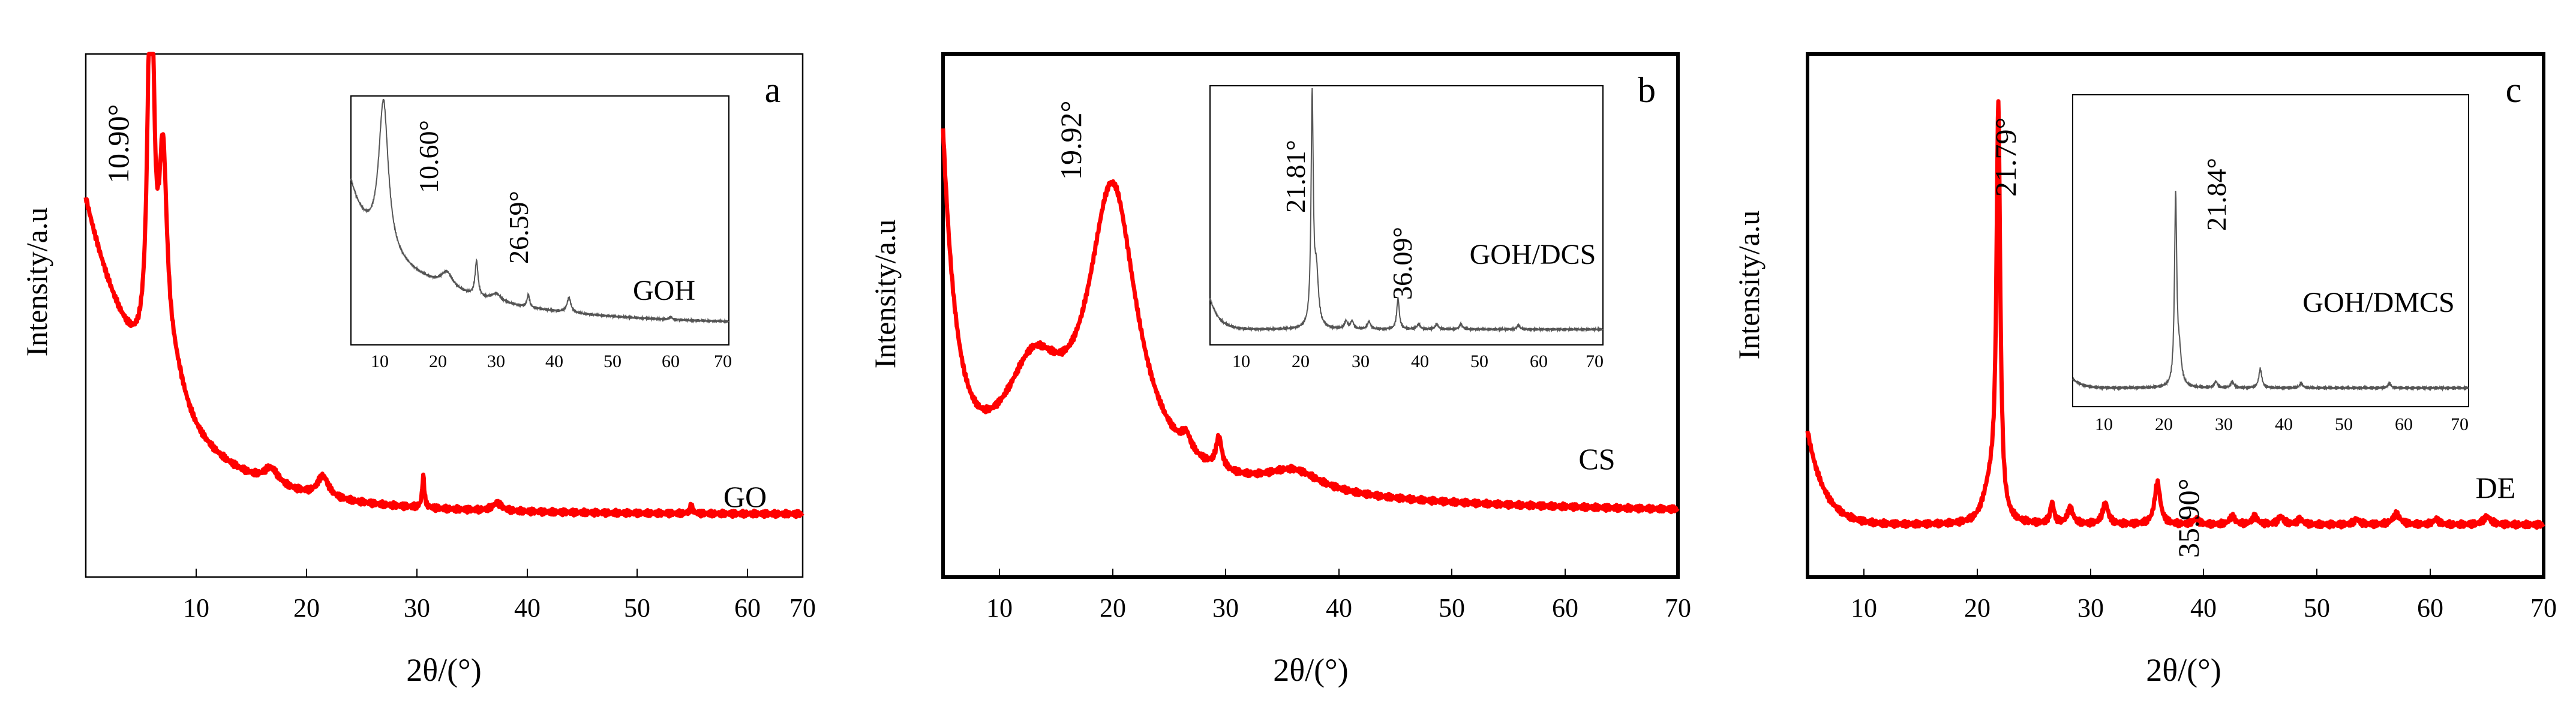 The height and width of the screenshot is (712, 2576). What do you see at coordinates (664, 291) in the screenshot?
I see `panel-a-inset-sample-label: GOH` at bounding box center [664, 291].